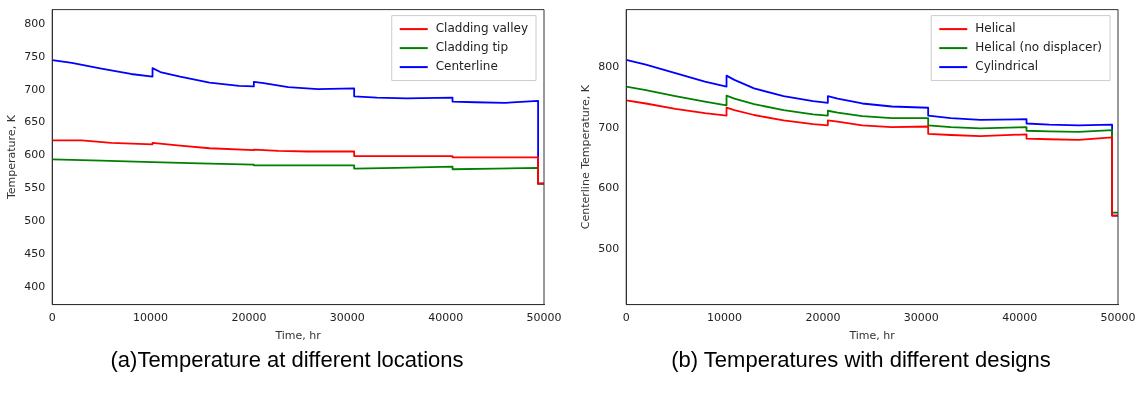 Image resolution: width=1148 pixels, height=409 pixels. I want to click on y-axis-title: Centerline Temperature, K, so click(586, 157).